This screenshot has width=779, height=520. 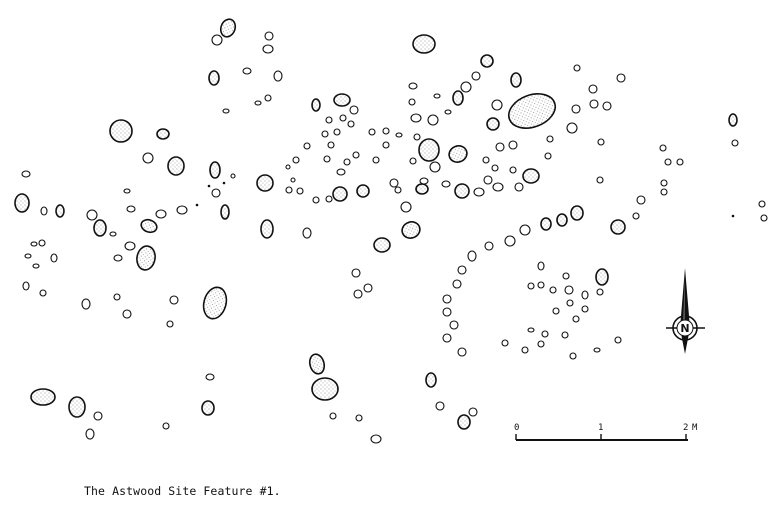 What do you see at coordinates (695, 428) in the screenshot?
I see `scale-unit: M` at bounding box center [695, 428].